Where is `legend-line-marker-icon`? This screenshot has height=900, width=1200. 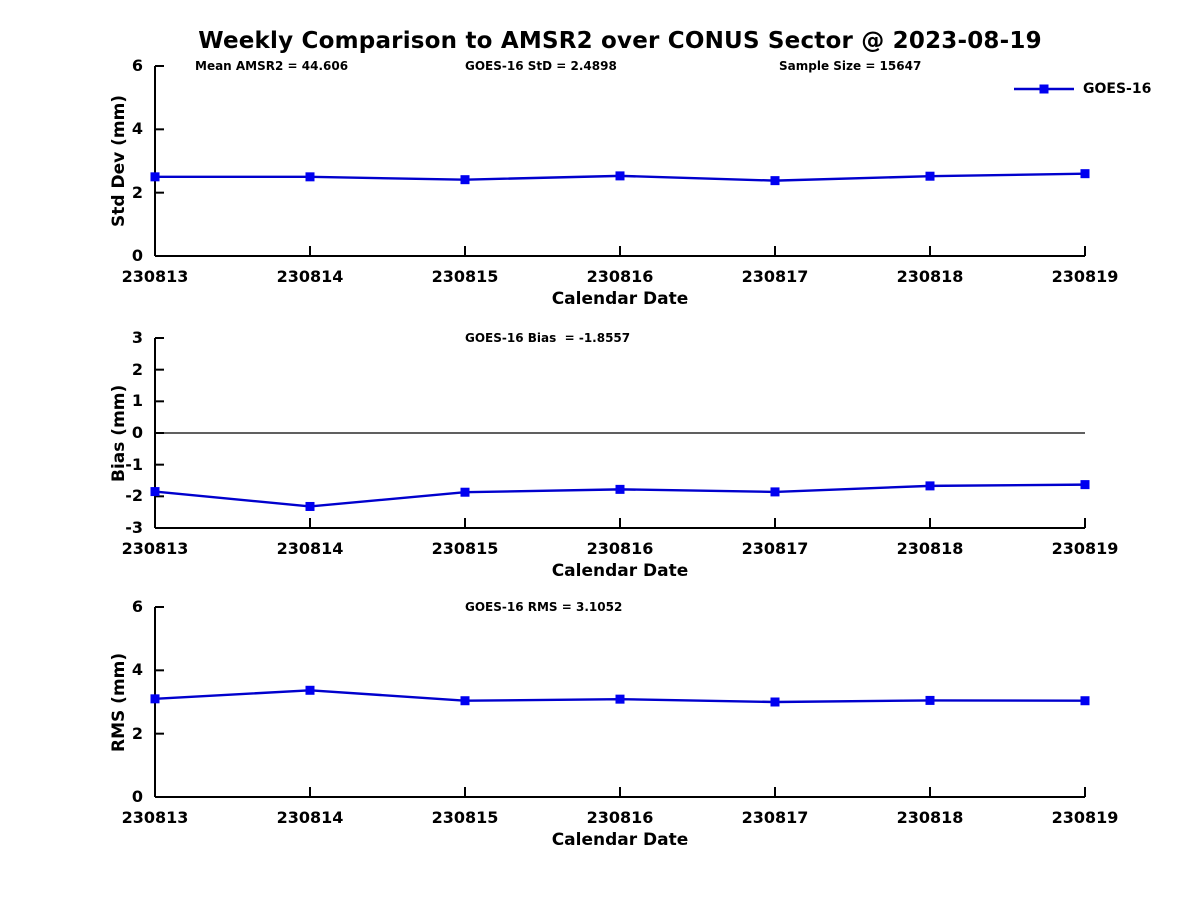 legend-line-marker-icon is located at coordinates (1044, 89).